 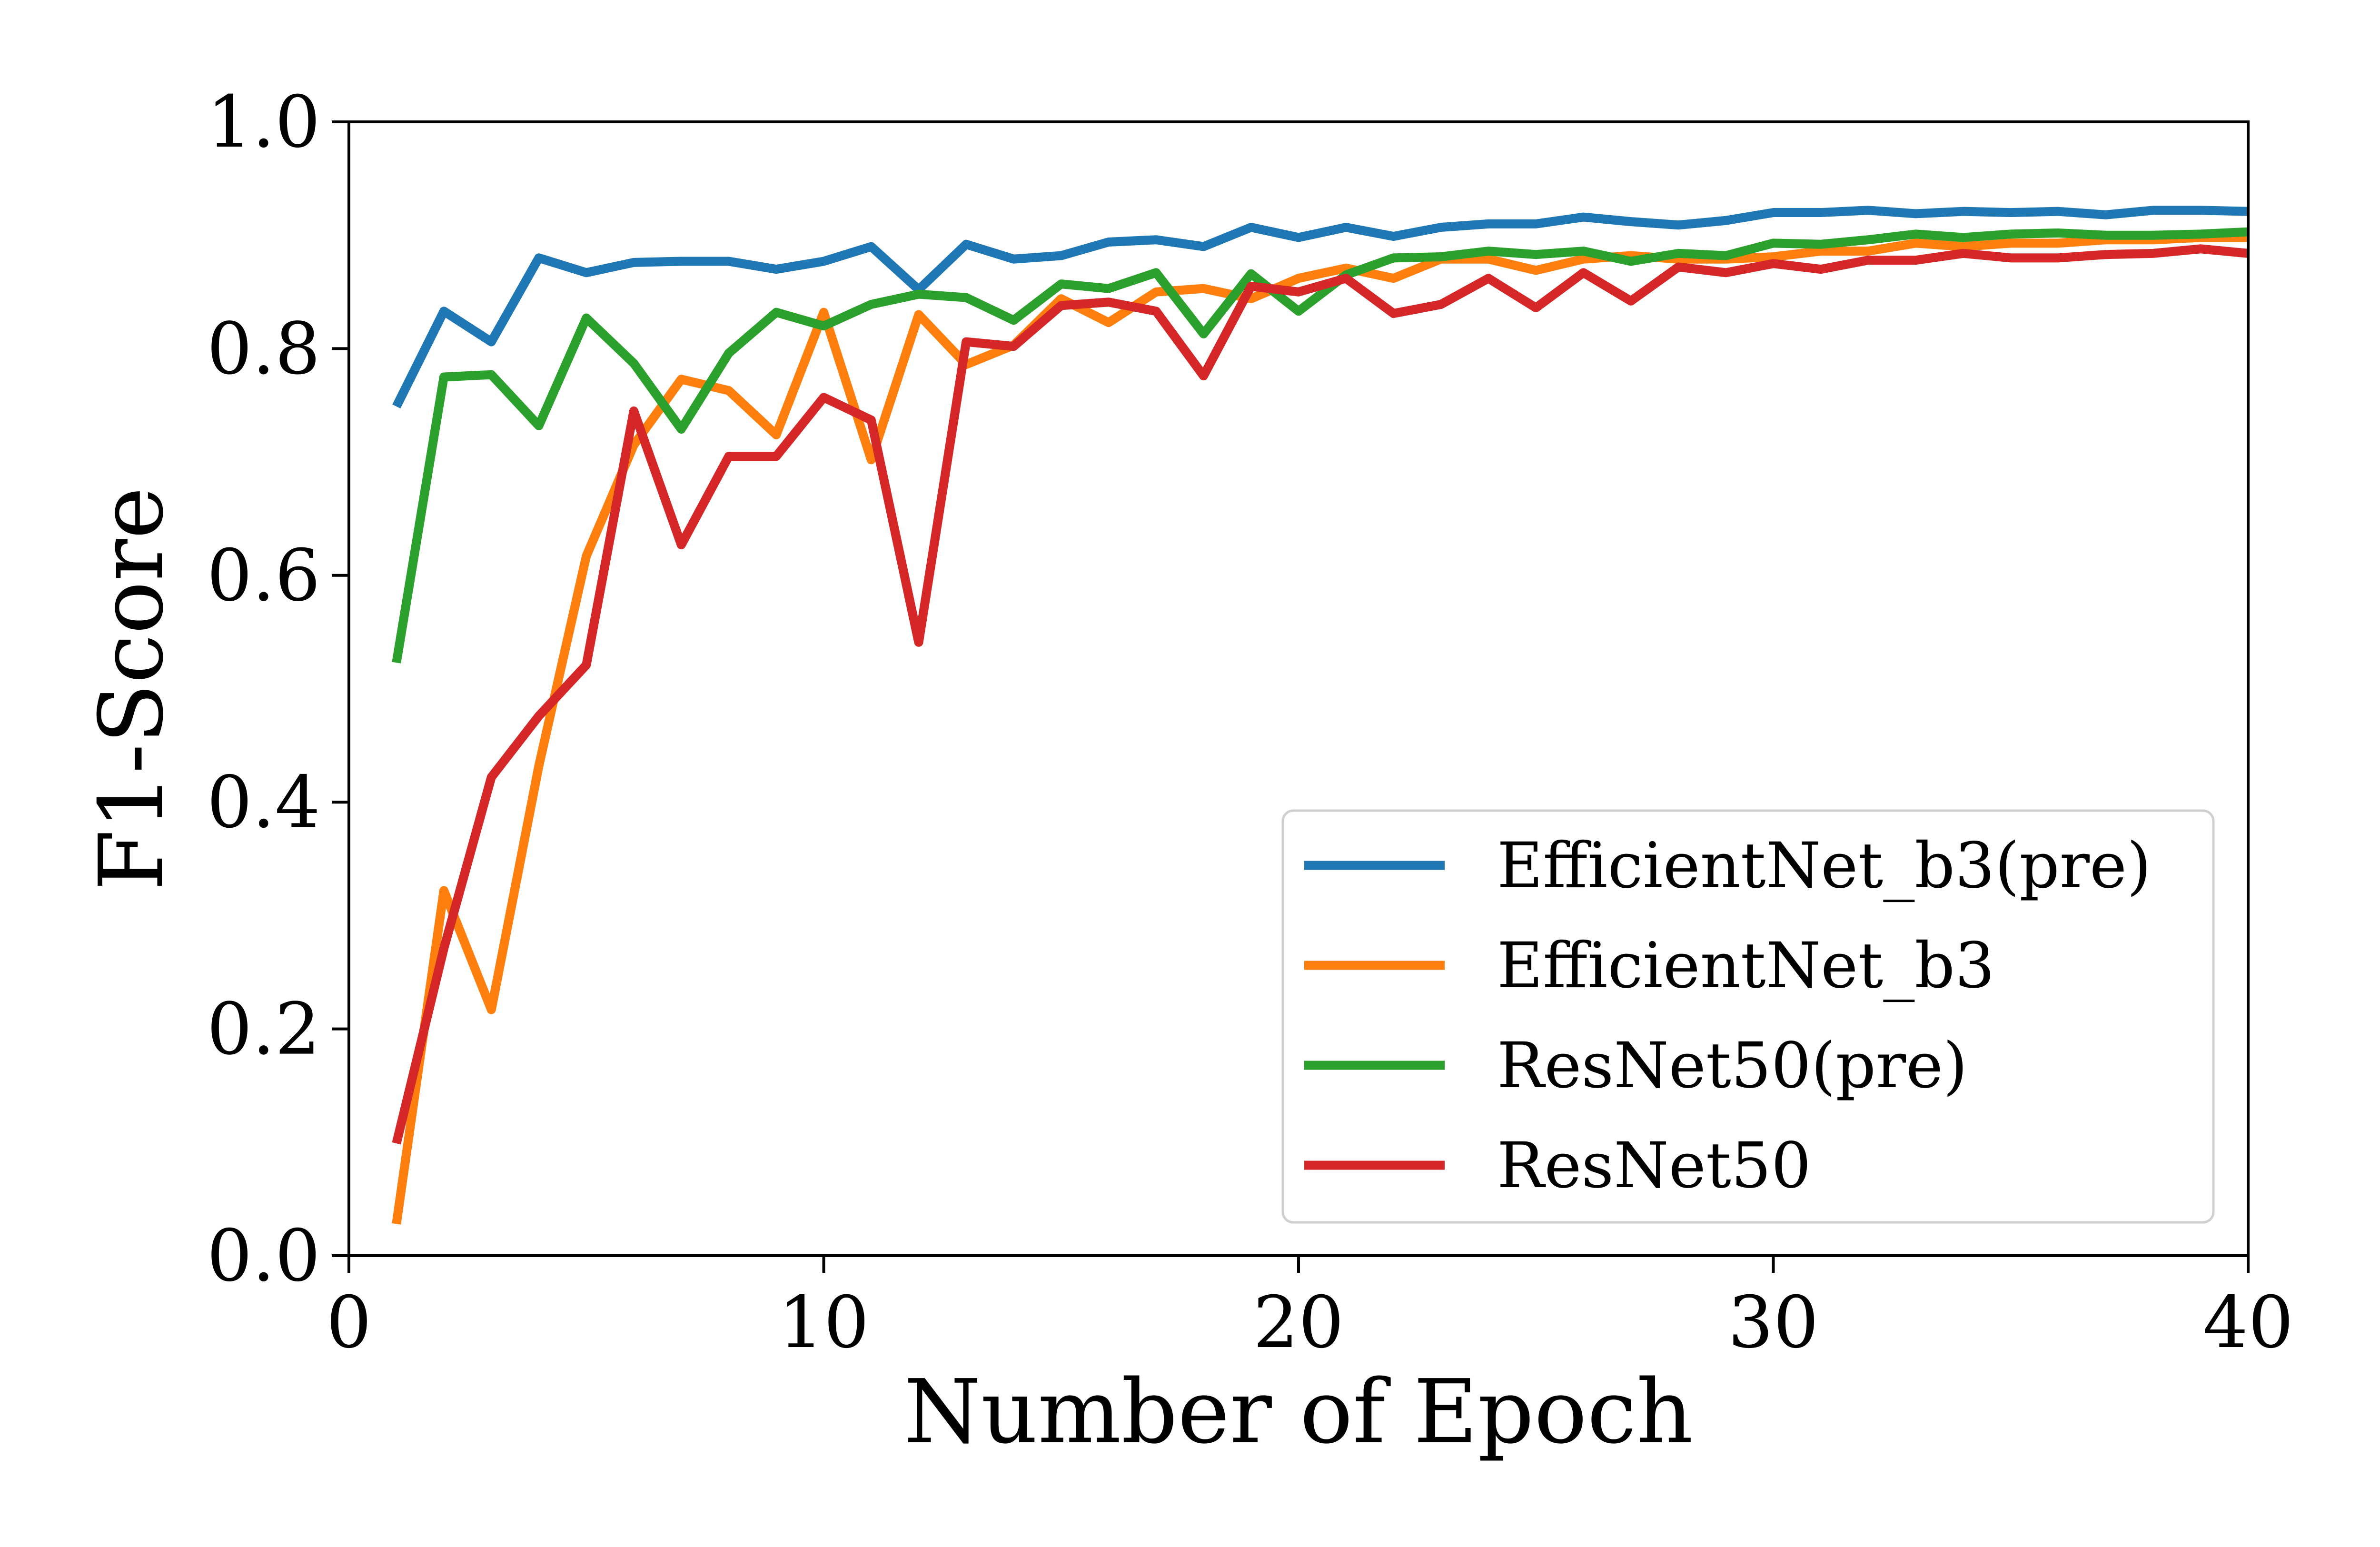 I want to click on legend-label: ResNet50, so click(x=1654, y=1165).